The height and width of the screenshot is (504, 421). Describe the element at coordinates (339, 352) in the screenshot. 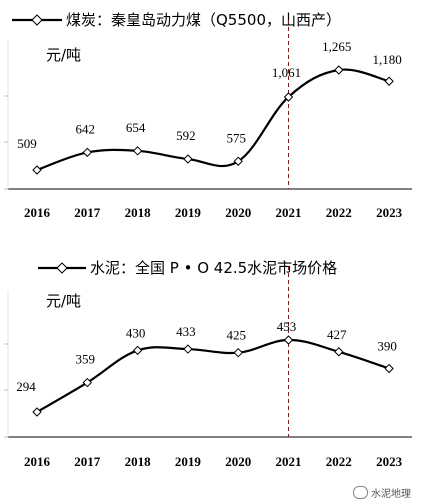

I see `chart-2-point-2022` at that location.